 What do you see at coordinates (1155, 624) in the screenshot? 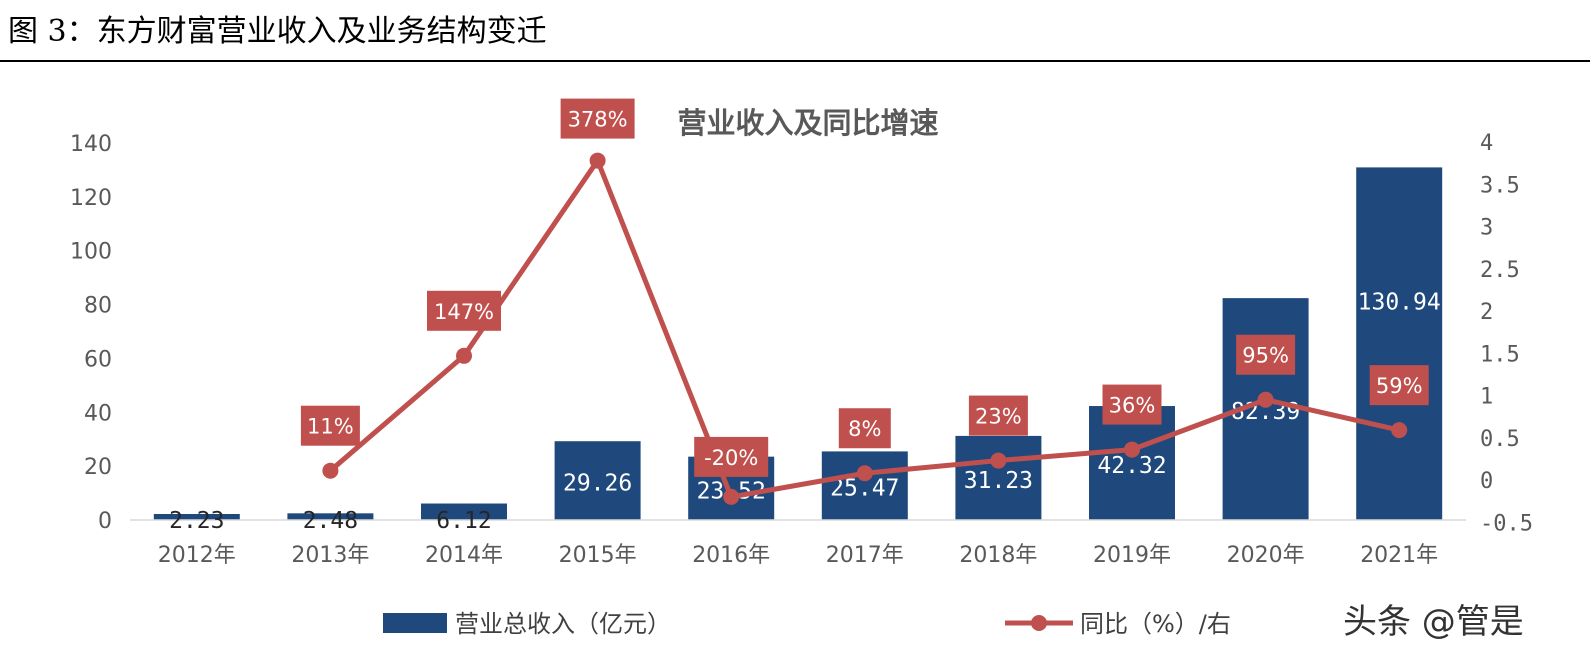
I see `legend-label-growth: 同比（%）/右` at bounding box center [1155, 624].